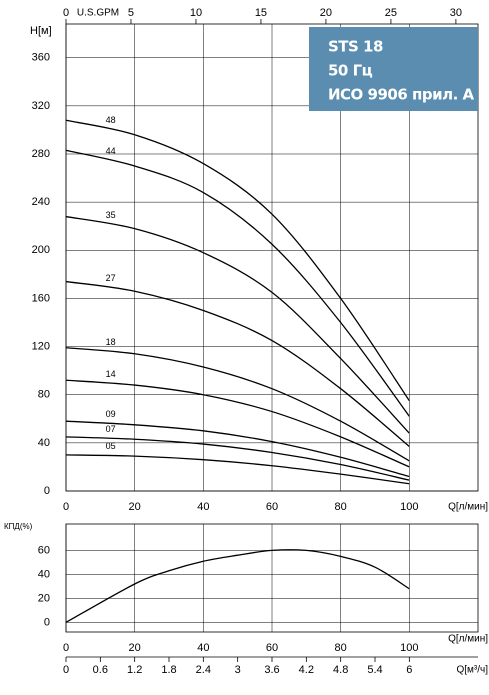 Image resolution: width=489 pixels, height=695 pixels. What do you see at coordinates (306, 670) in the screenshot?
I see `x2-tick-label: 4.2` at bounding box center [306, 670].